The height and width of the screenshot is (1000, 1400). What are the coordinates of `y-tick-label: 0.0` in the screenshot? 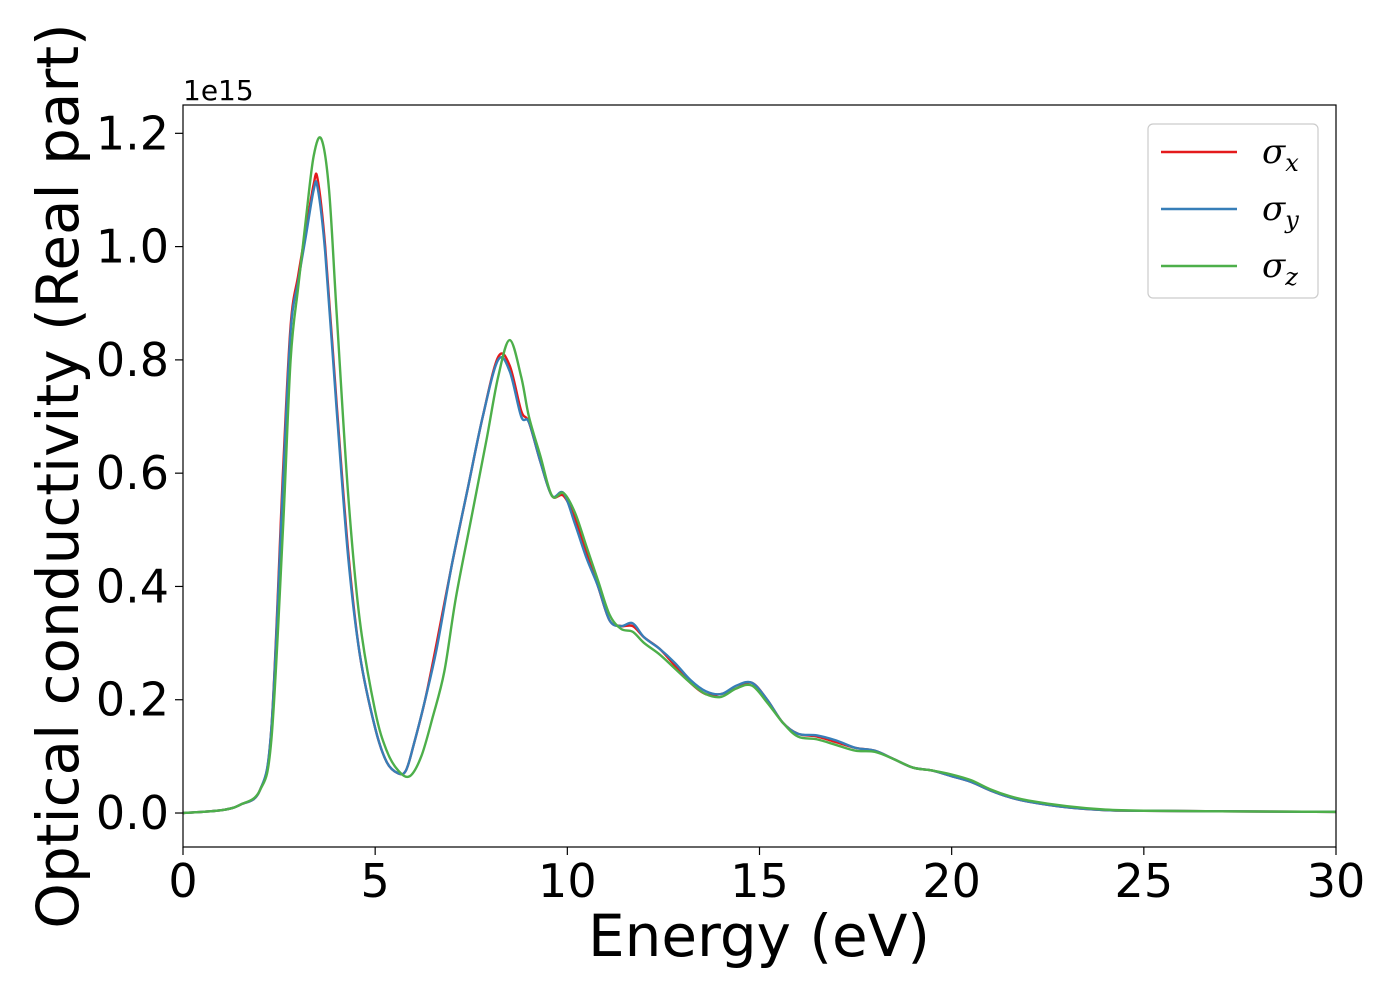 It's located at (132, 813).